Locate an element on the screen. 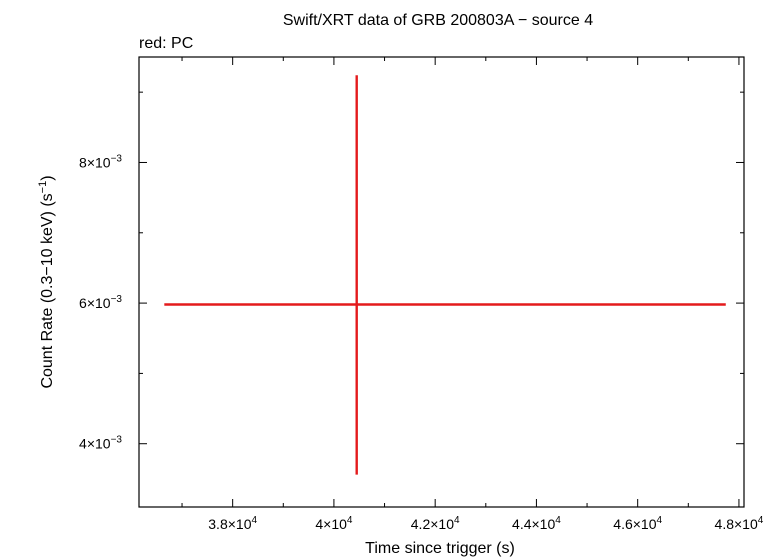  x-tick-label: 4×10⁴ is located at coordinates (334, 523).